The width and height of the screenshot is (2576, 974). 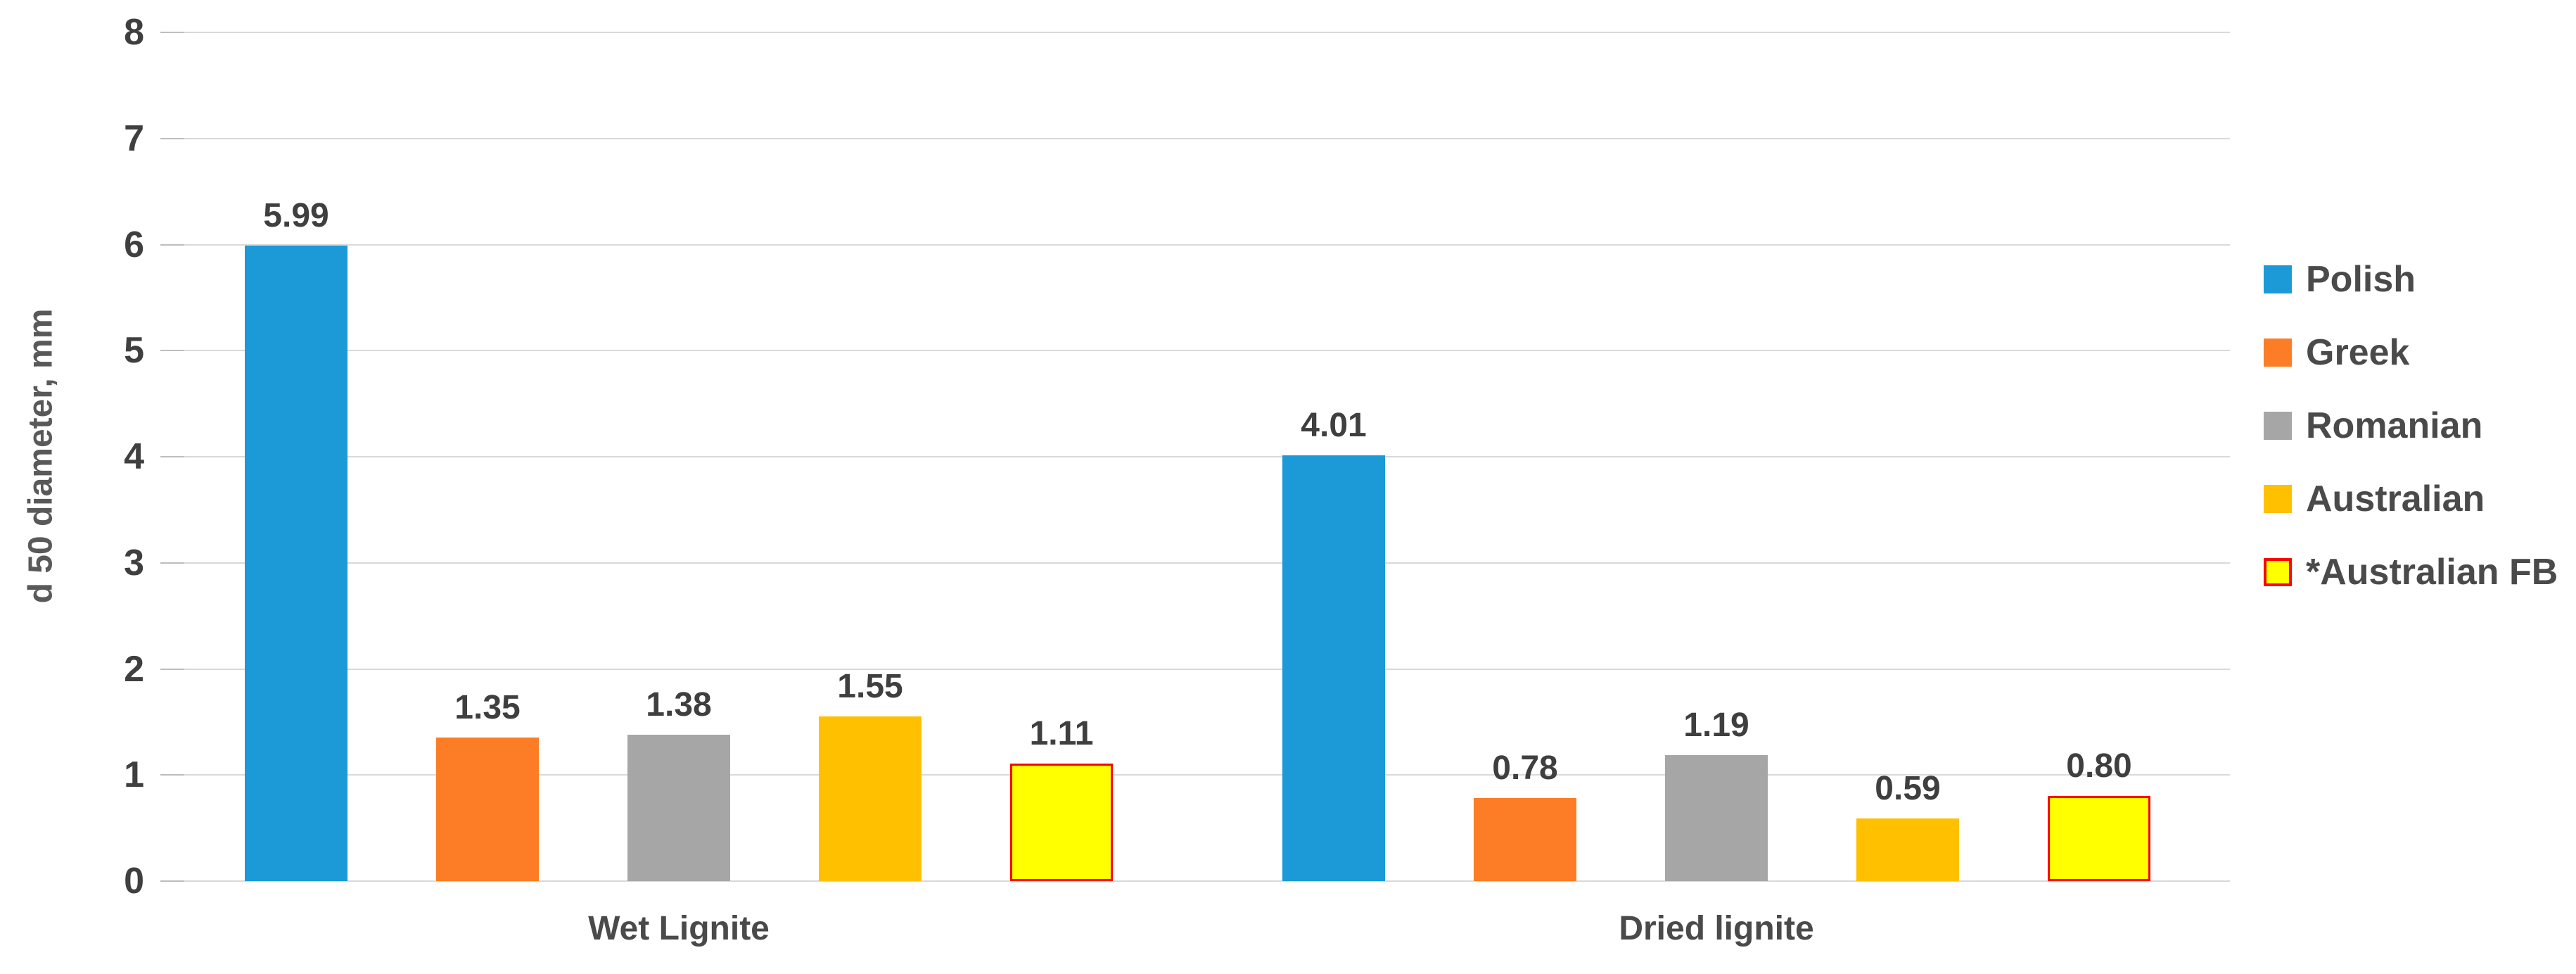 What do you see at coordinates (1207, 32) in the screenshot?
I see `gridline-y8` at bounding box center [1207, 32].